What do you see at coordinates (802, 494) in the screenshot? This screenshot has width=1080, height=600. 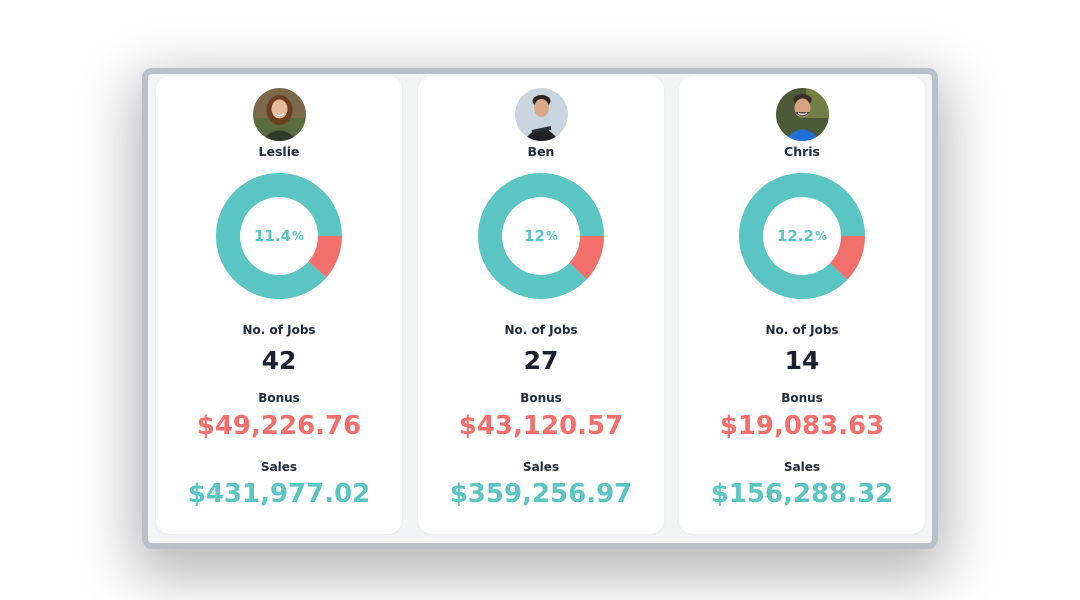 I see `sales-value: $156,288.32` at bounding box center [802, 494].